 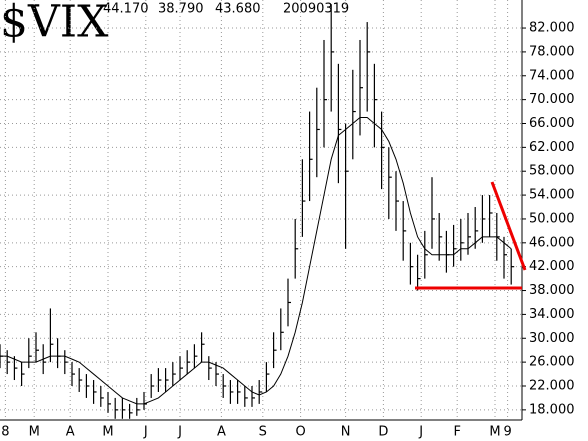 What do you see at coordinates (263, 432) in the screenshot?
I see `x-tick-label: S` at bounding box center [263, 432].